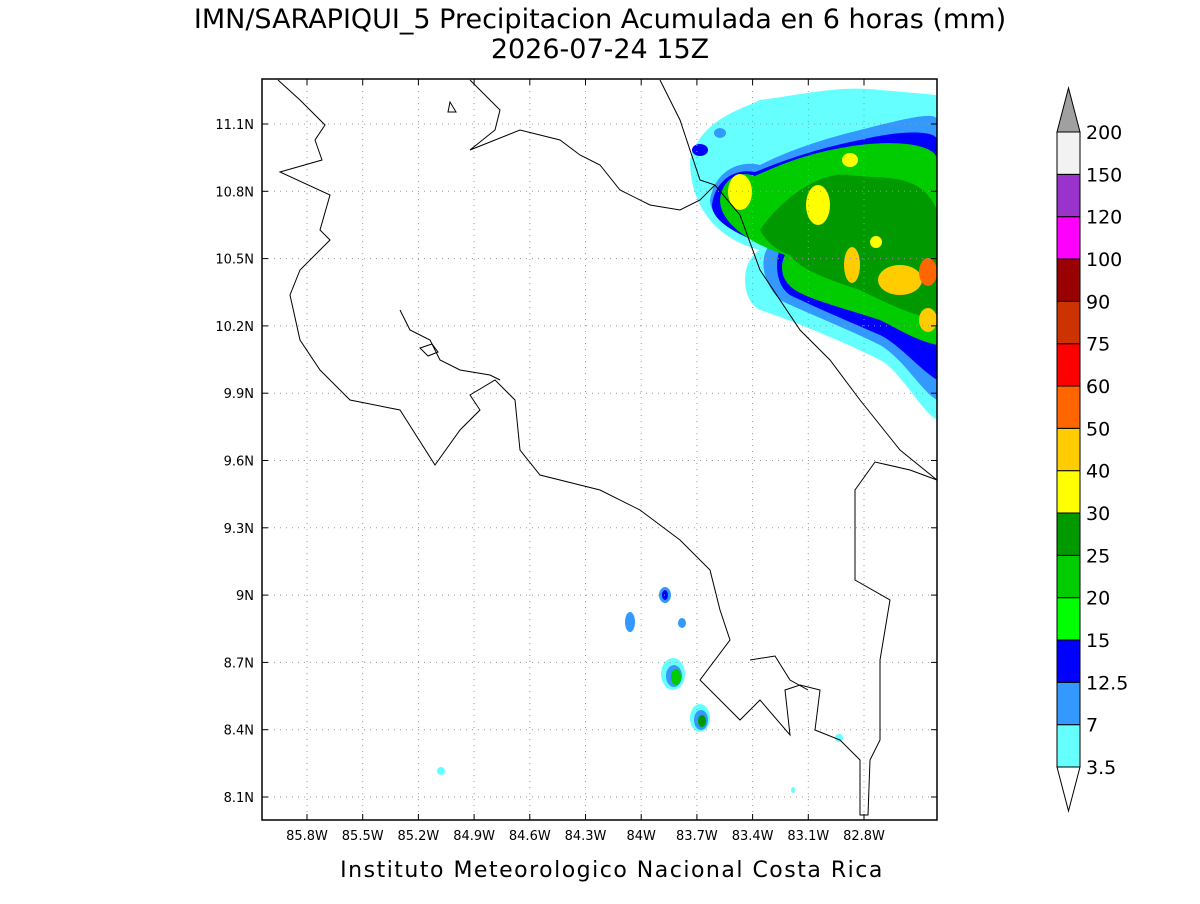 This screenshot has height=904, width=1200. Describe the element at coordinates (234, 192) in the screenshot. I see `lat-tick-label: 10.8N` at that location.